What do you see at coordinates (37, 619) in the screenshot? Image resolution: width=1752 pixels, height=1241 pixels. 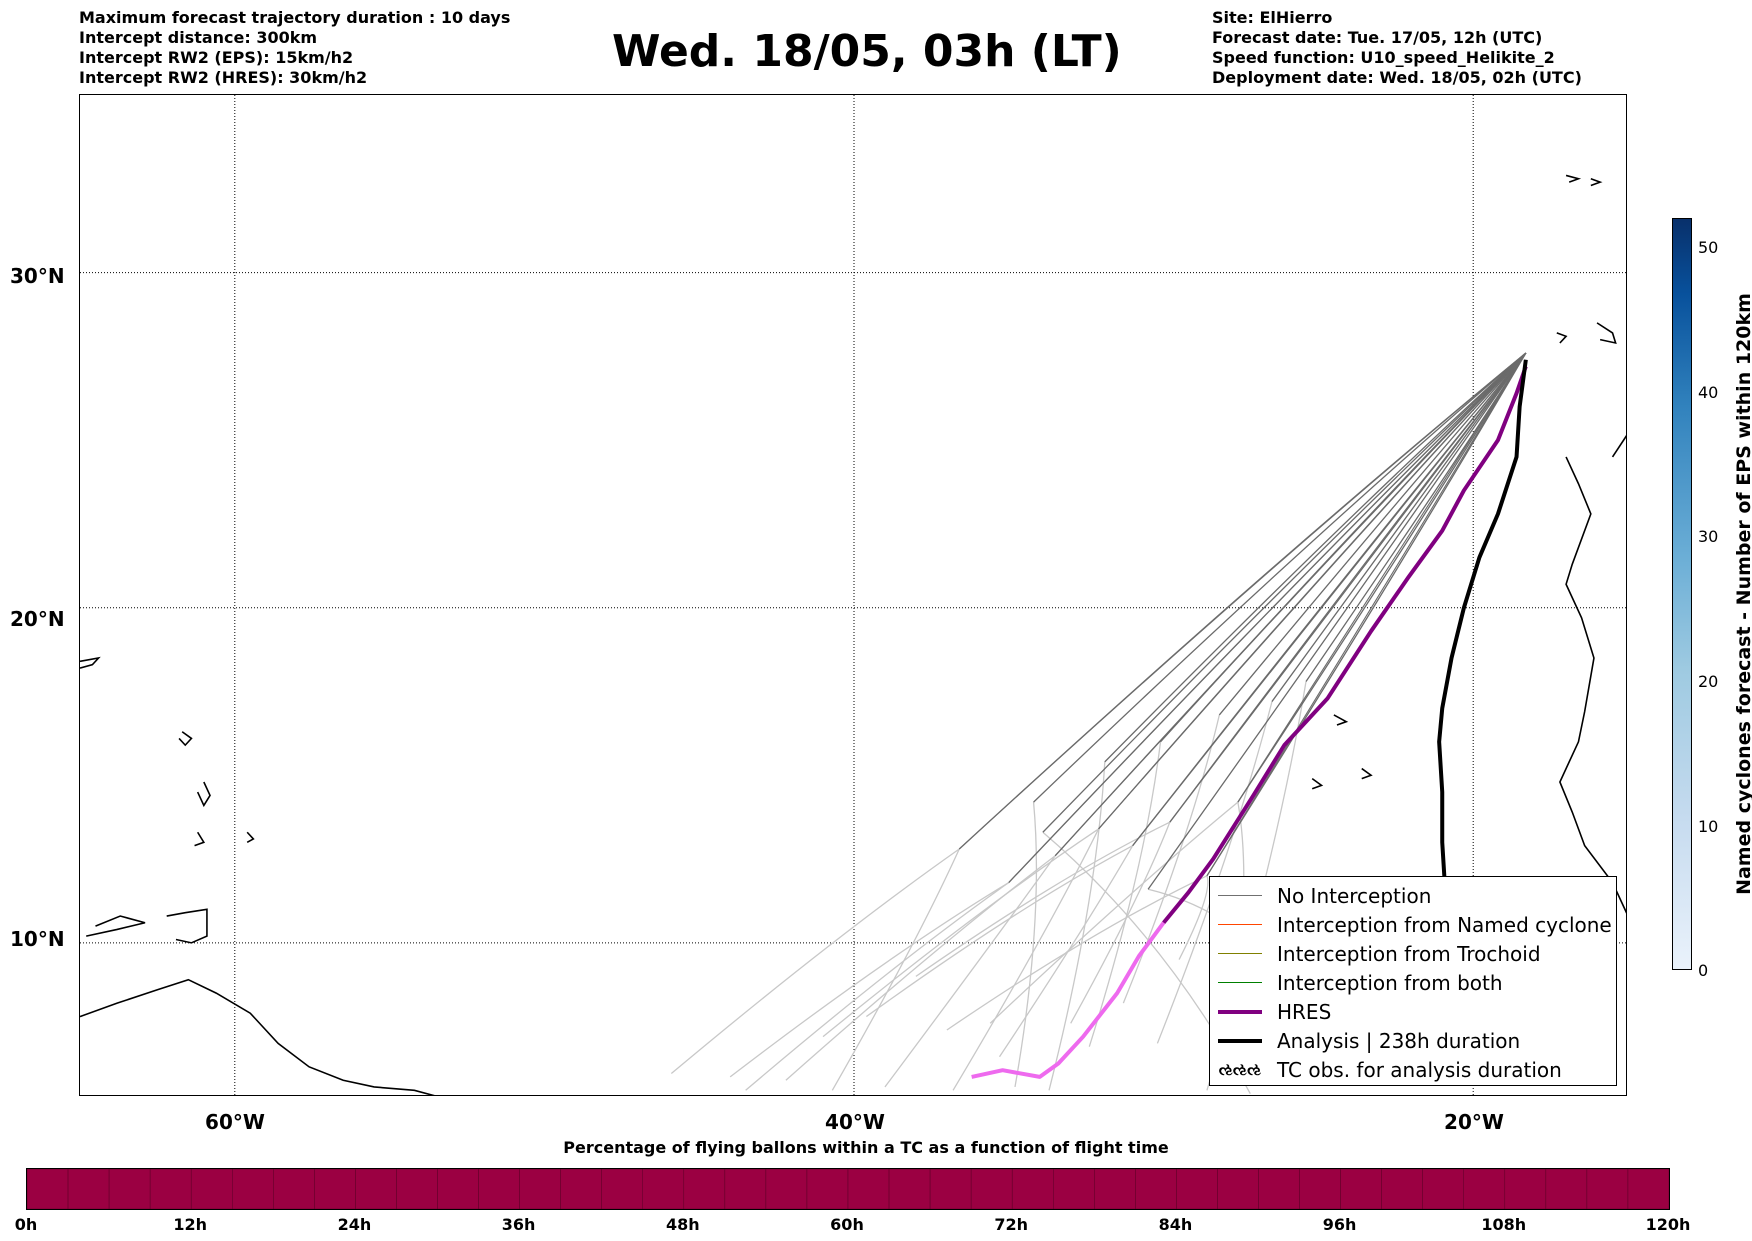 I see `lat-label-20n: 20°N` at bounding box center [37, 619].